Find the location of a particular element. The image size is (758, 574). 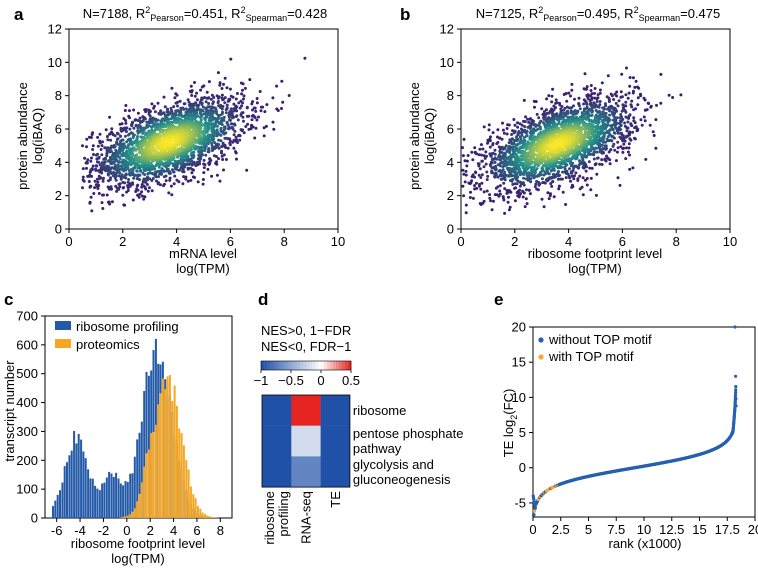

panel-a-ytick-label: 2 is located at coordinates (58, 195).